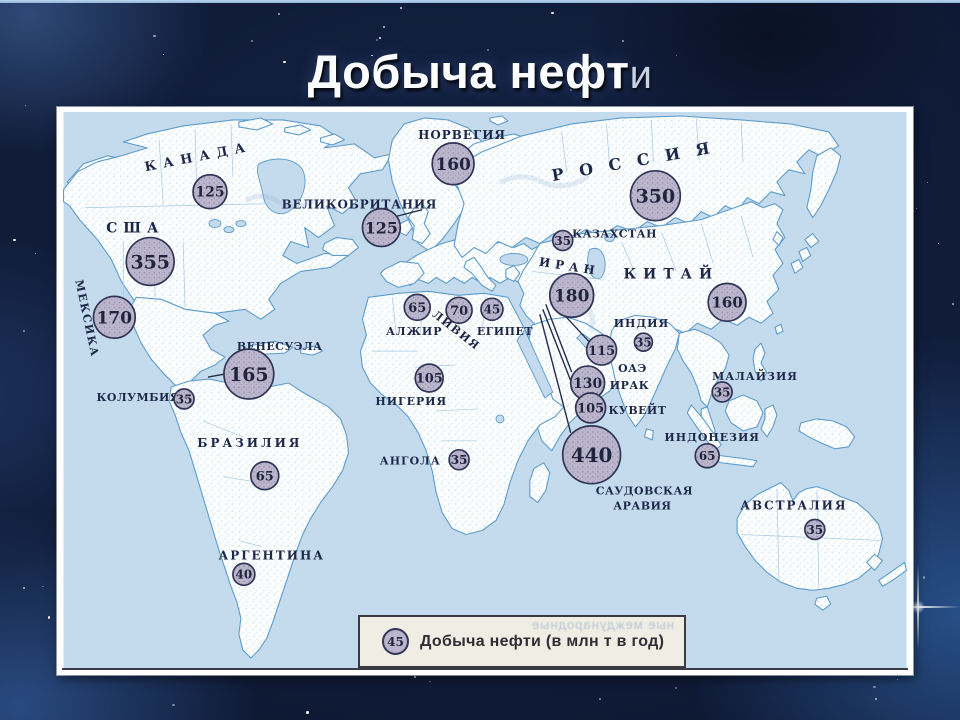 The image size is (960, 720). I want to click on production-value-brazil: 65, so click(265, 476).